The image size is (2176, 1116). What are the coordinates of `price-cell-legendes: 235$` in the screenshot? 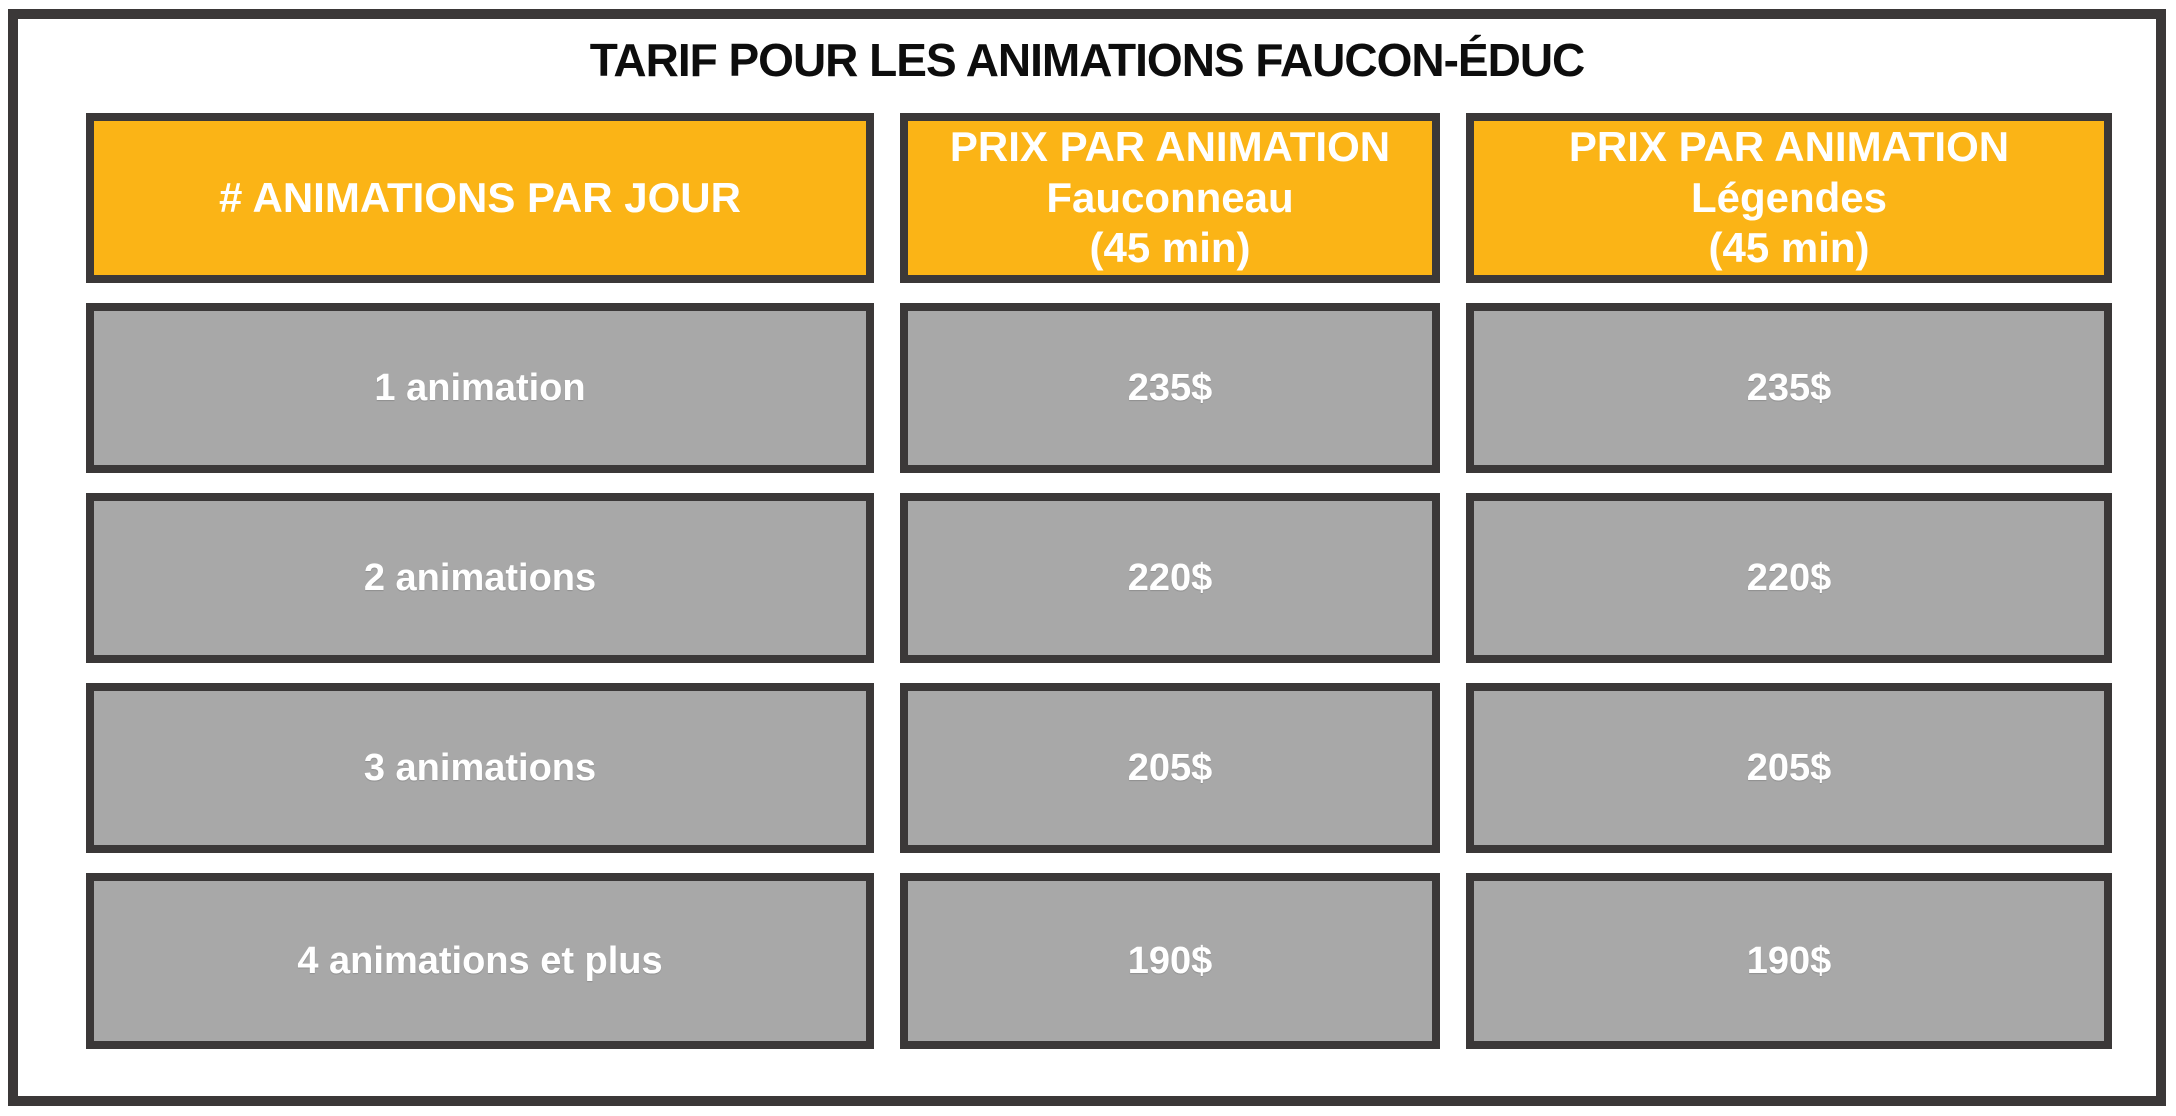 It's located at (1789, 388).